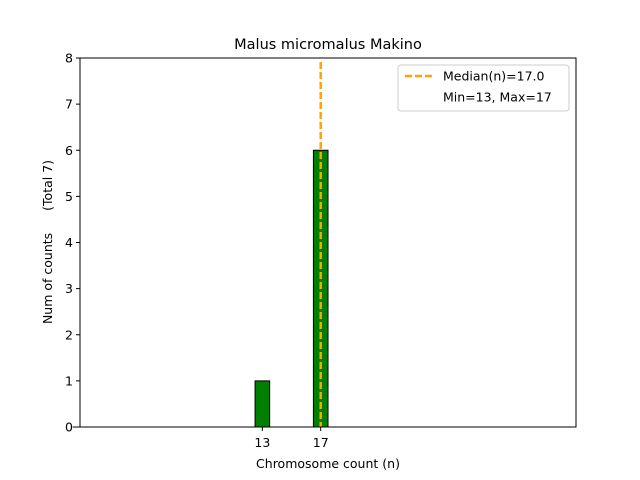 This screenshot has height=480, width=640. What do you see at coordinates (328, 463) in the screenshot?
I see `x-axis-label: Chromosome count (n)` at bounding box center [328, 463].